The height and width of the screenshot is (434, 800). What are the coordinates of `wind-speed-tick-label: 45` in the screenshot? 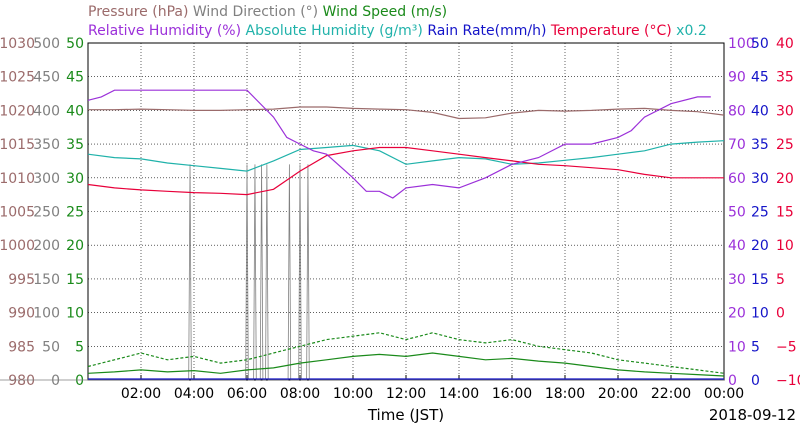 It's located at (75, 78).